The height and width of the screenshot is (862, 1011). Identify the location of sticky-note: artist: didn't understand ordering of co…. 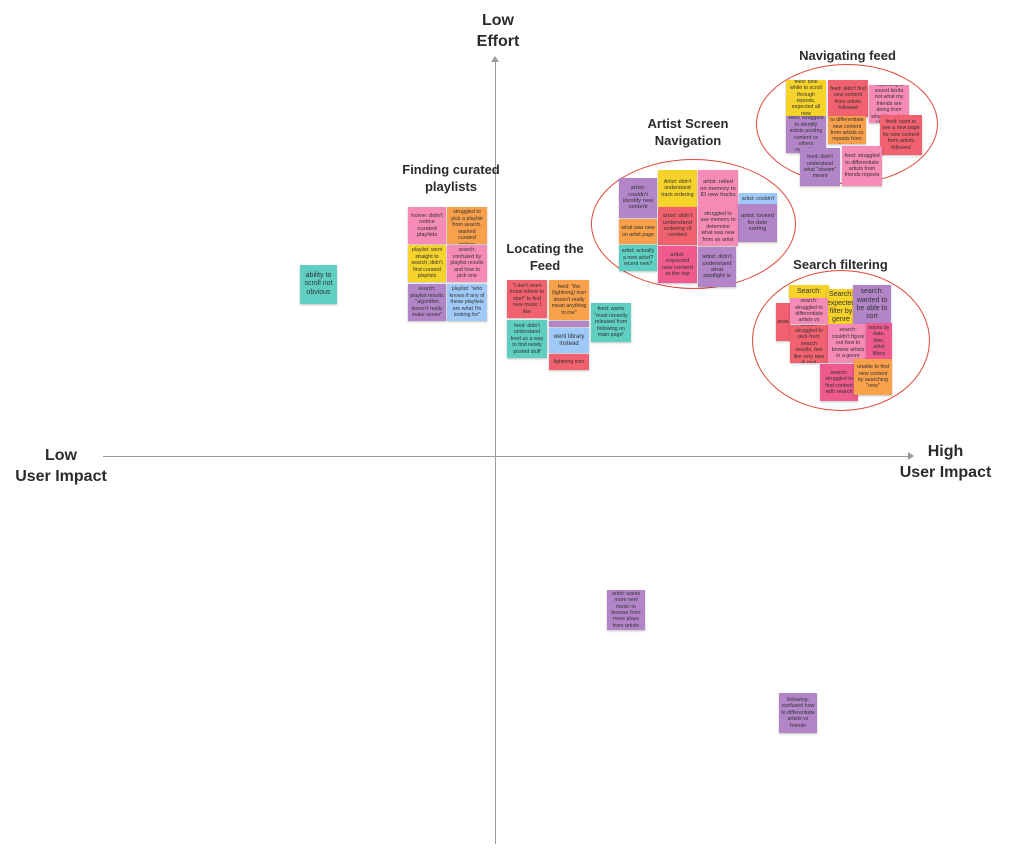
(677, 226).